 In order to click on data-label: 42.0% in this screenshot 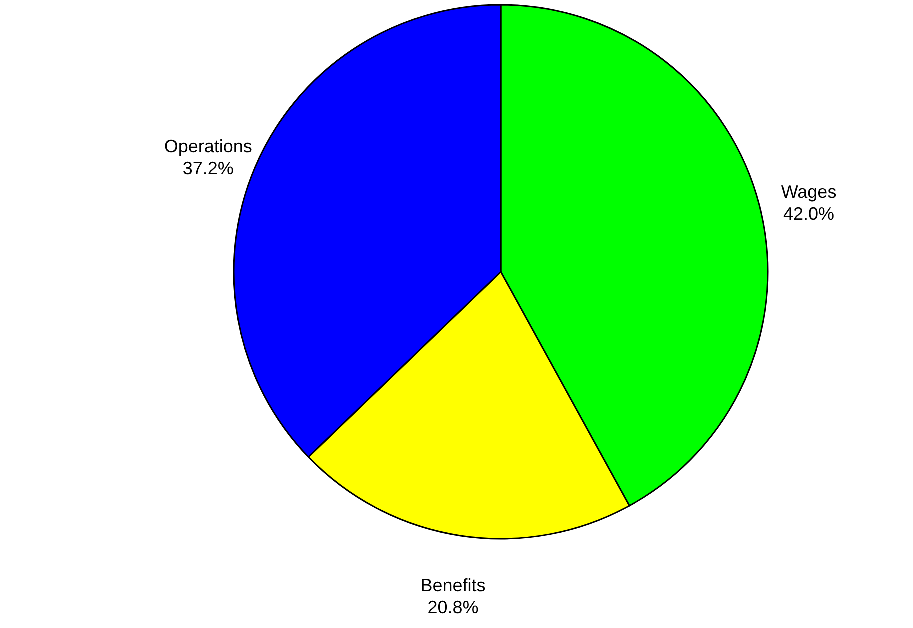, I will do `click(809, 214)`.